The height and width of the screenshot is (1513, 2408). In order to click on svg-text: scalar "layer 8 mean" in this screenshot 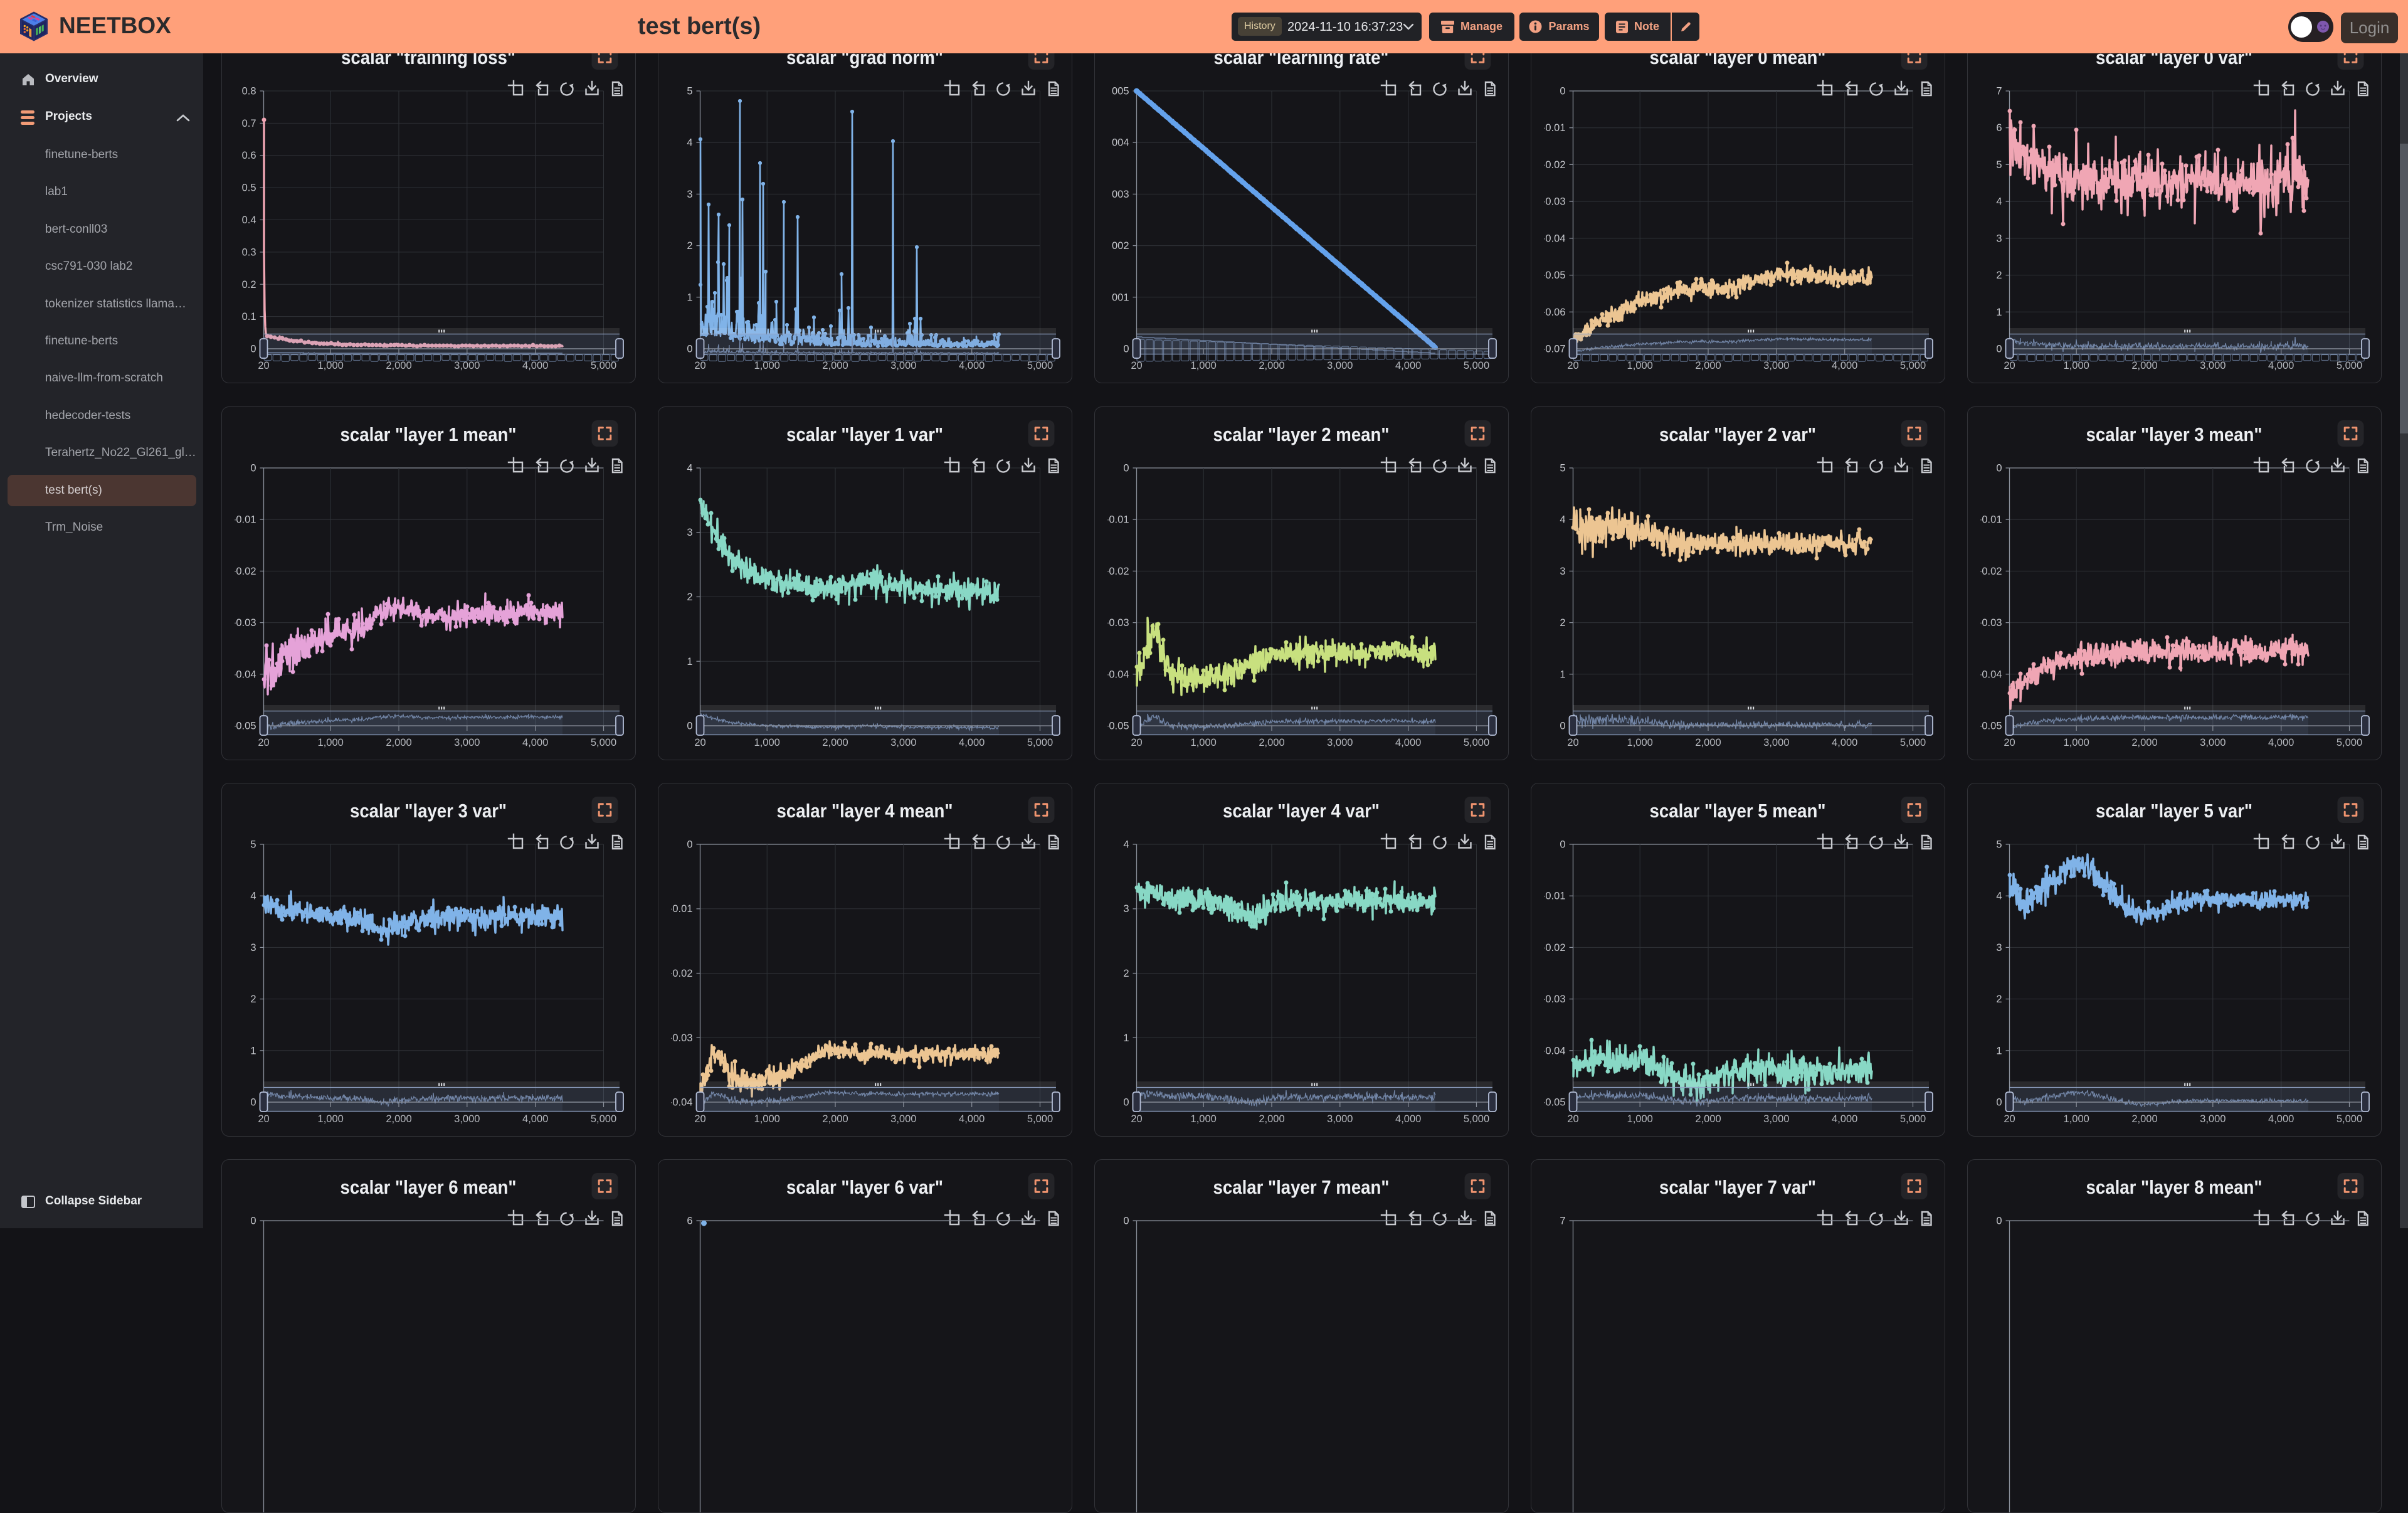, I will do `click(2174, 1187)`.